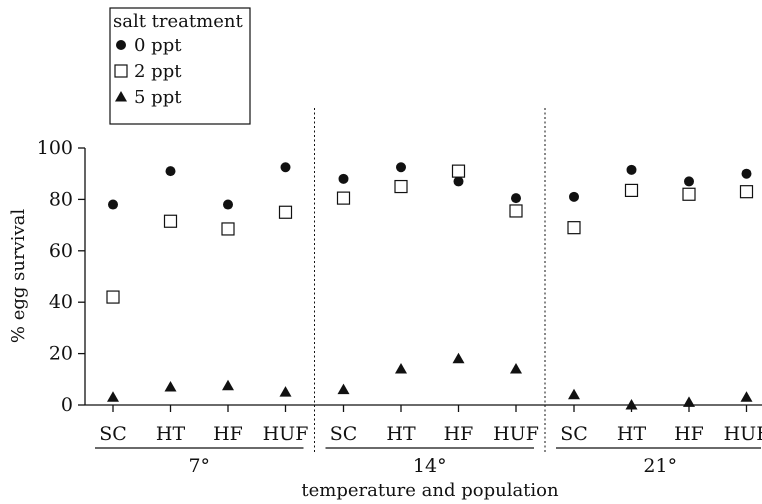  I want to click on legend-box, so click(180, 66).